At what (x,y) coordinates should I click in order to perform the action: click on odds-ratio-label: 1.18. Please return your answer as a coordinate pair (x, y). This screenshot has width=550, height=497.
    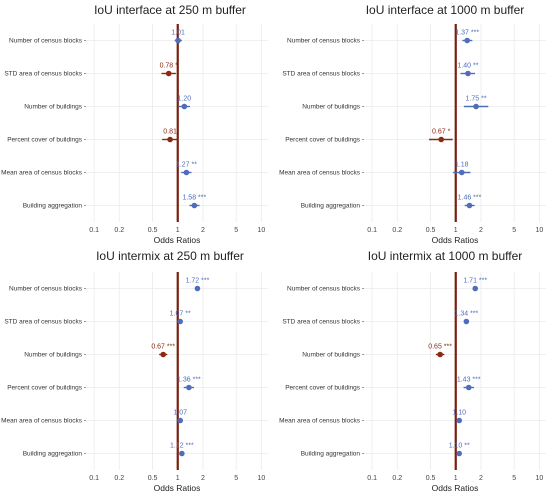
    Looking at the image, I should click on (462, 165).